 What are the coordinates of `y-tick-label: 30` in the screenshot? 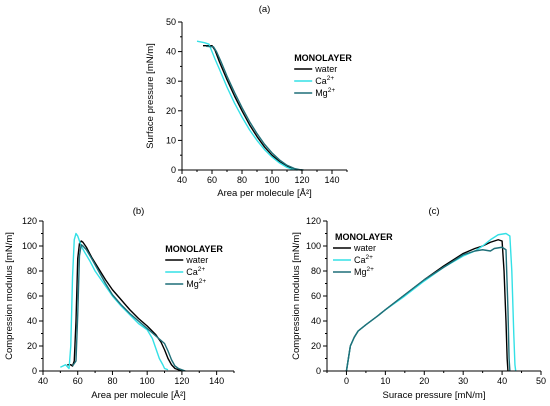 It's located at (171, 81).